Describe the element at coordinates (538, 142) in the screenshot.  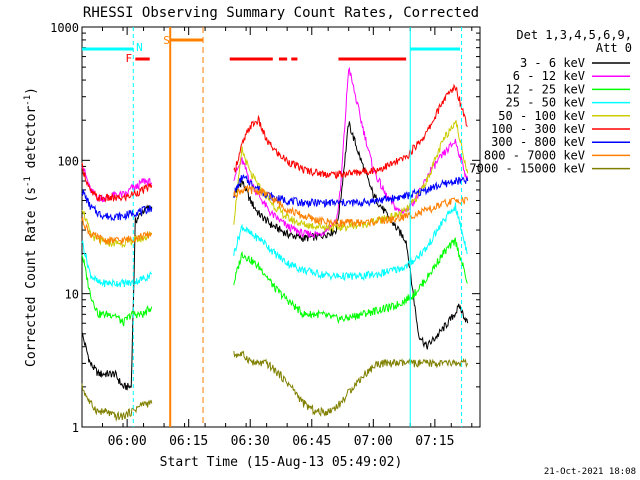
I see `legend-label: 300 - 800 keV` at that location.